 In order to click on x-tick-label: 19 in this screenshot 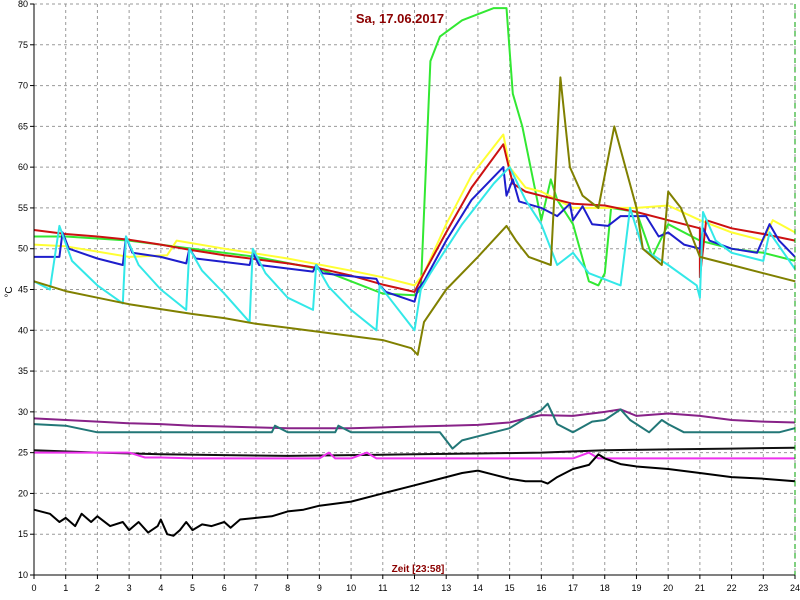, I will do `click(636, 588)`.